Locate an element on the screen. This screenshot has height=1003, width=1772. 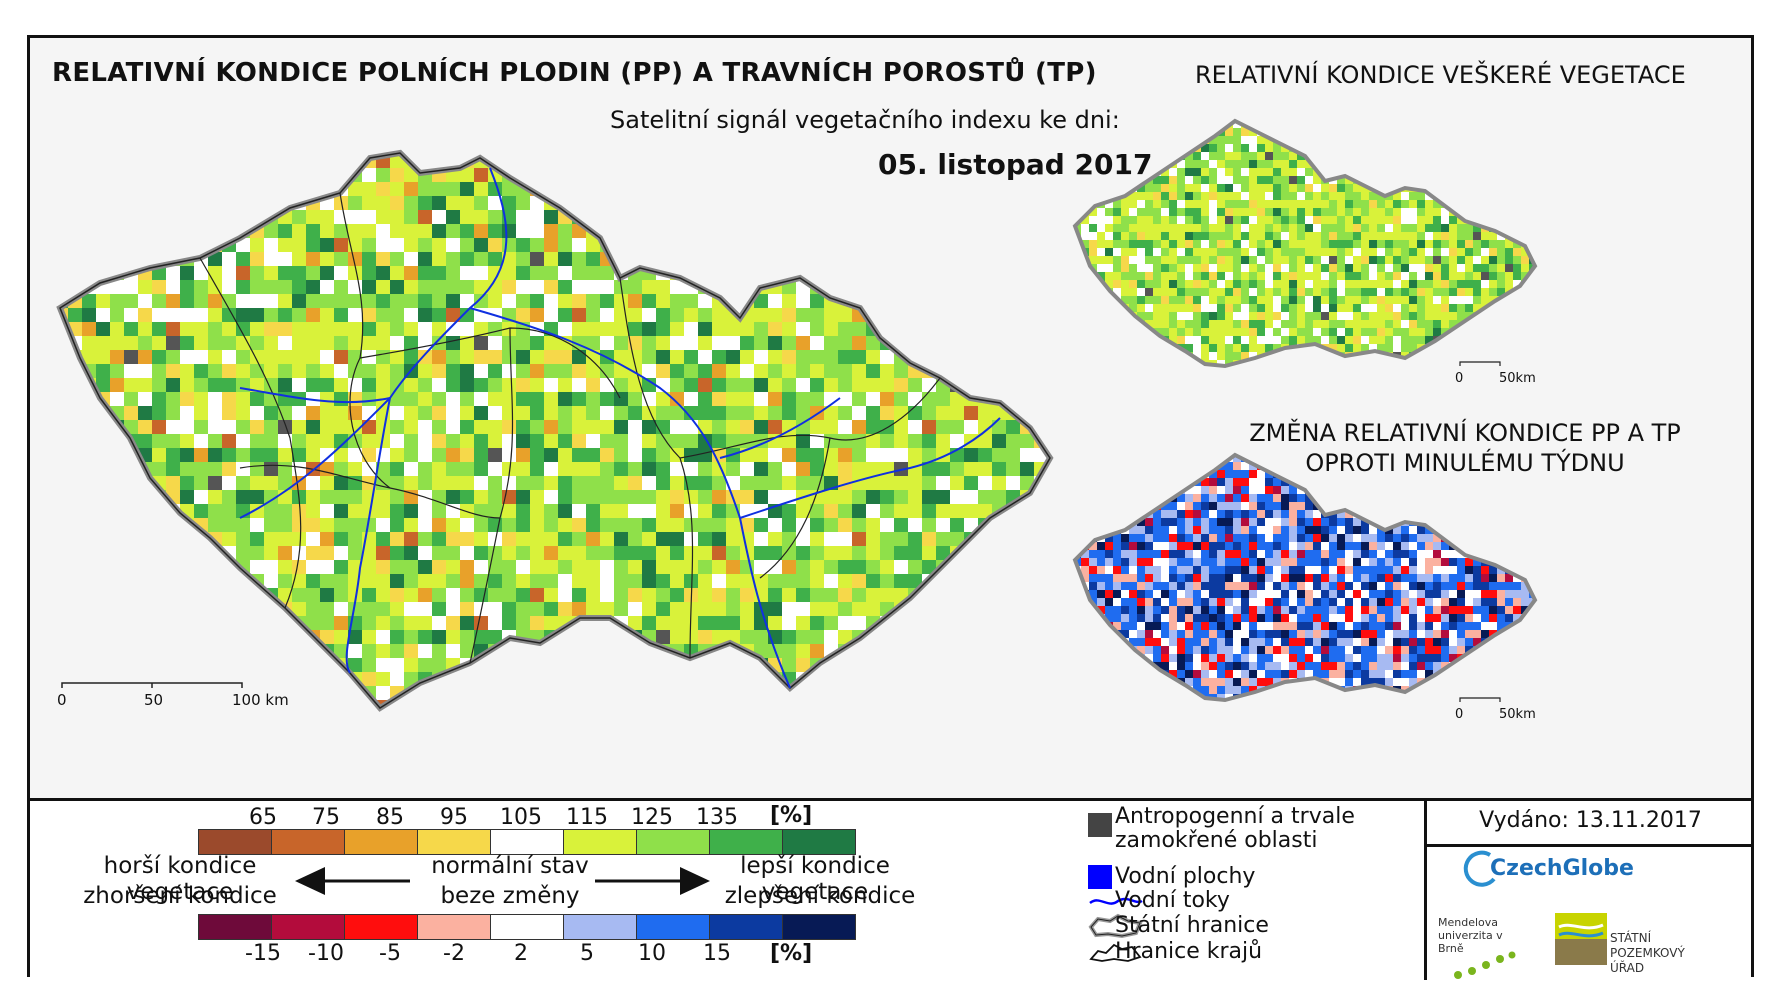
cond-tick-2: 85 is located at coordinates (390, 817).